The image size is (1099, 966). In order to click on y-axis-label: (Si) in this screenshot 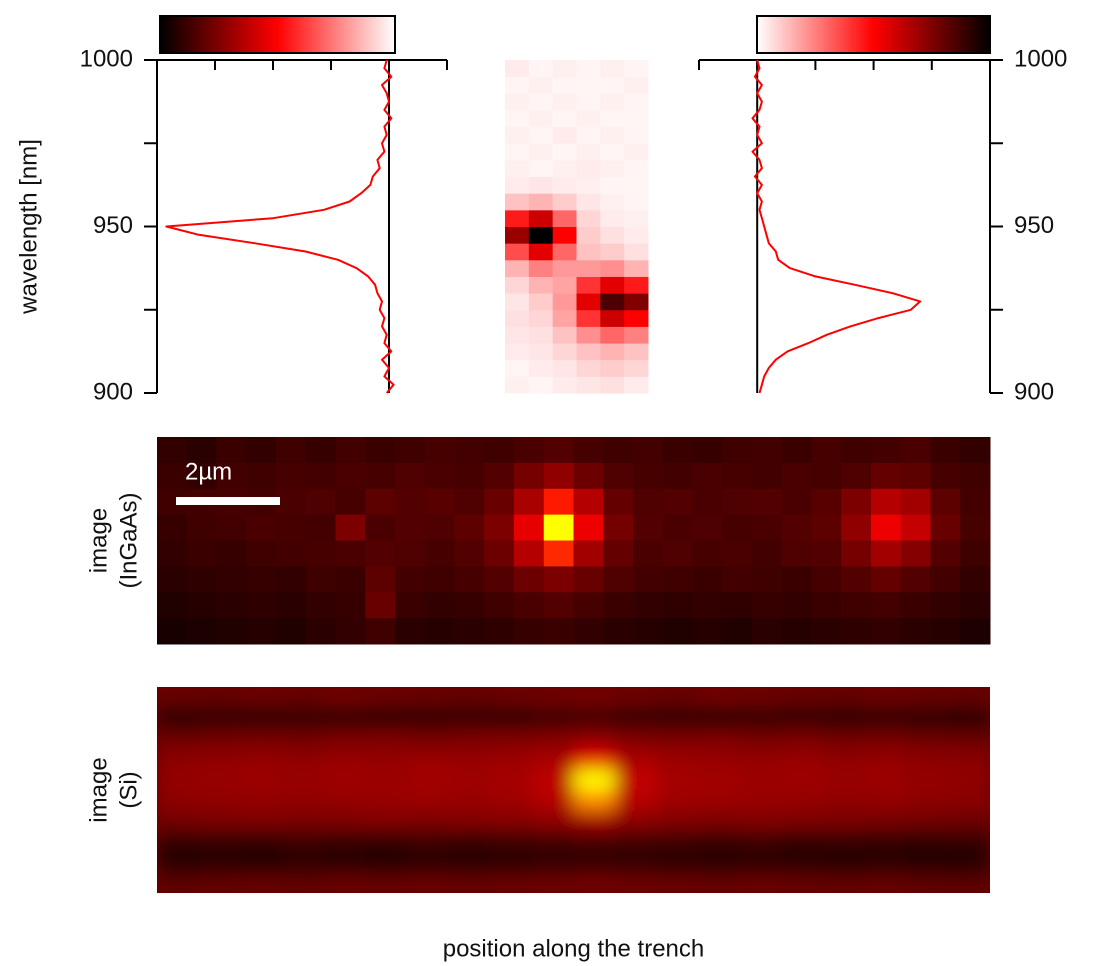, I will do `click(128, 789)`.